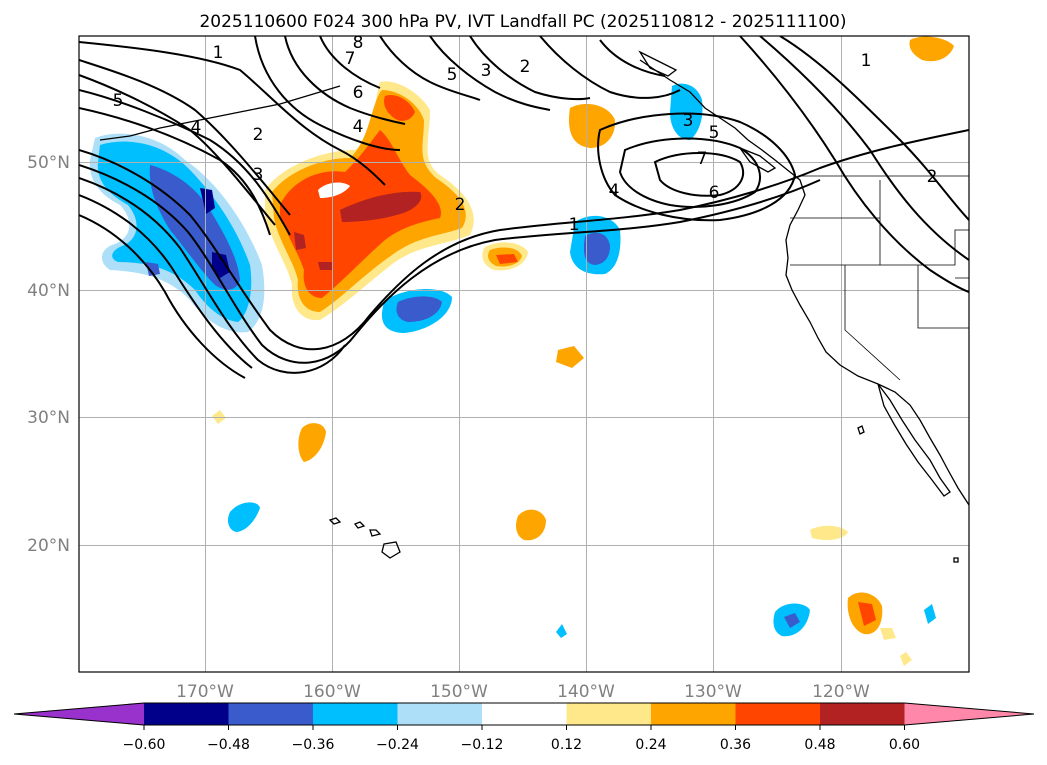 The image size is (1047, 765). What do you see at coordinates (867, 614) in the screenshot?
I see `pos-region-h-red` at bounding box center [867, 614].